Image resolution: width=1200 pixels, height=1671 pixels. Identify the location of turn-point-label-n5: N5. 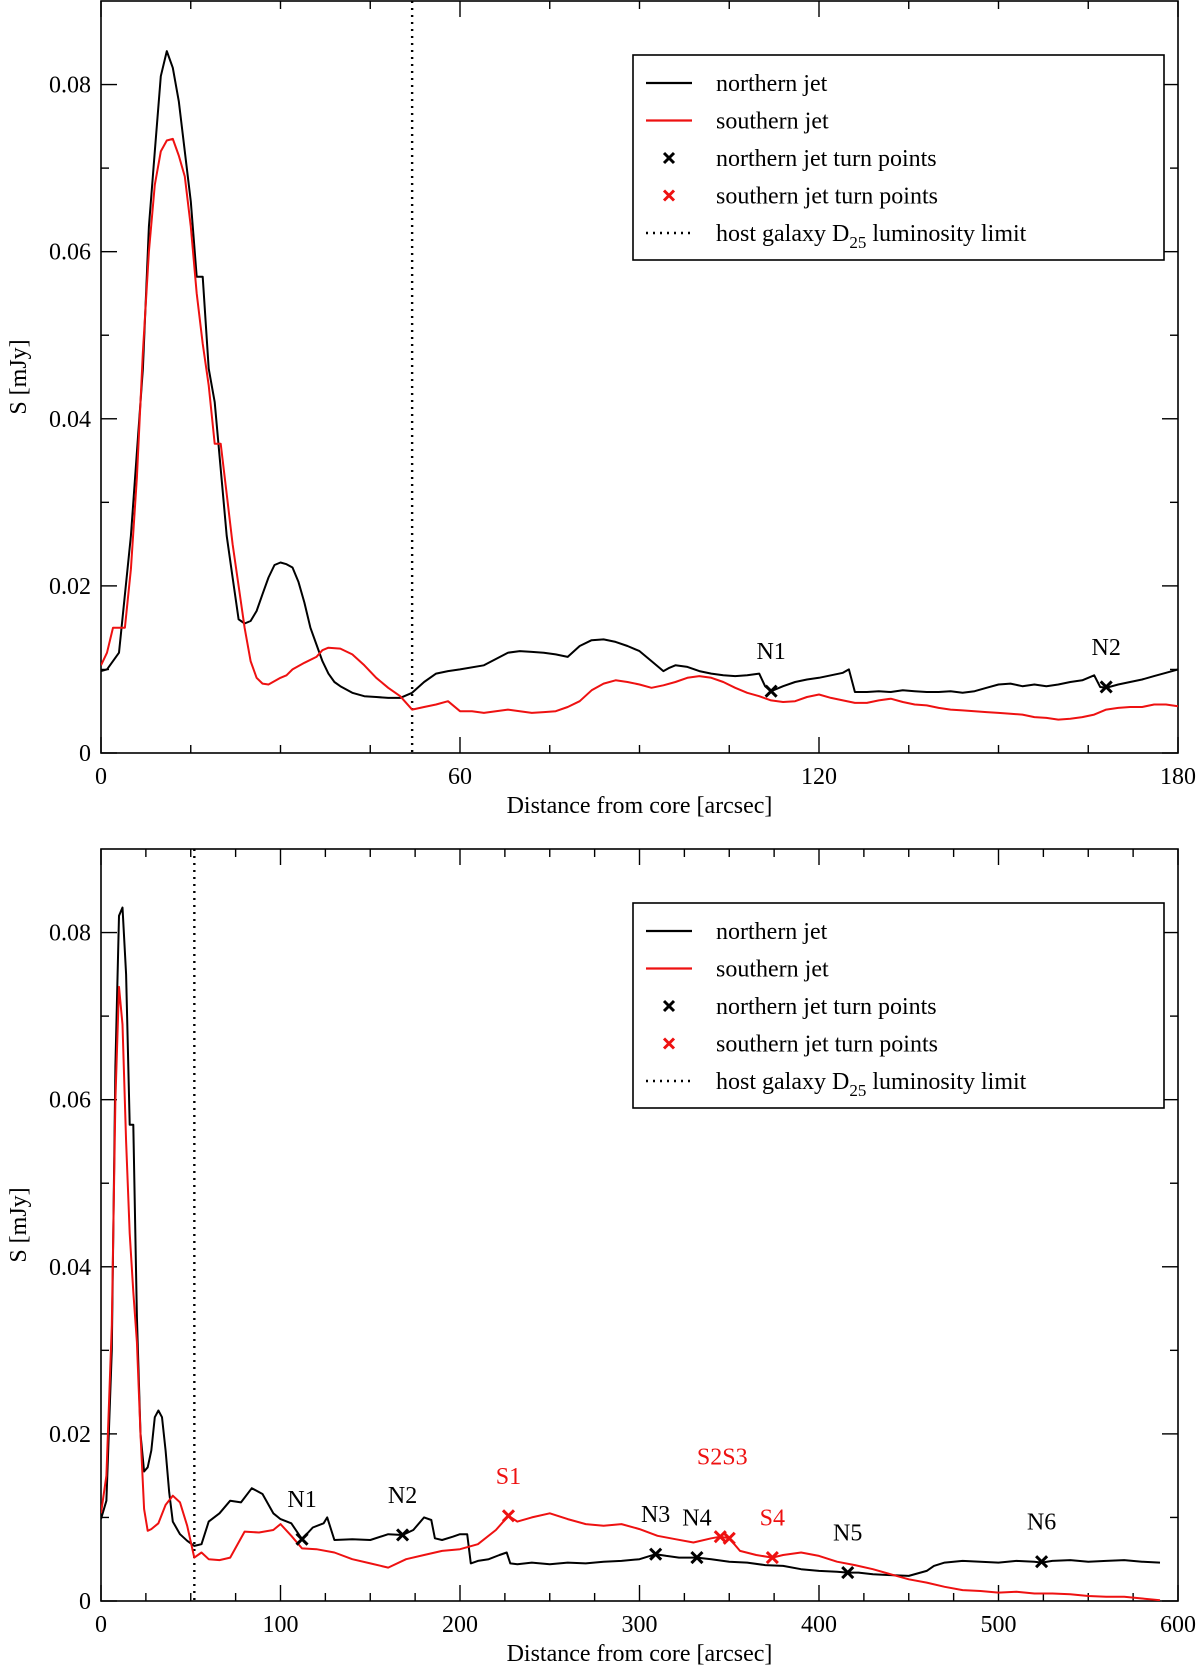
(847, 1534).